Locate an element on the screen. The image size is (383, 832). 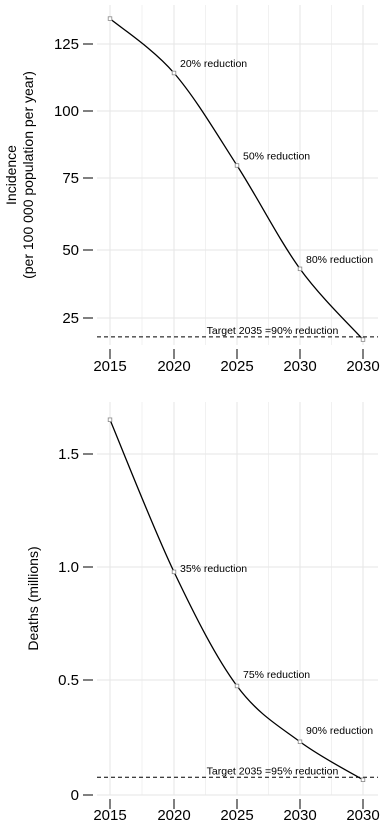
y-tick-label: 100 is located at coordinates (66, 111).